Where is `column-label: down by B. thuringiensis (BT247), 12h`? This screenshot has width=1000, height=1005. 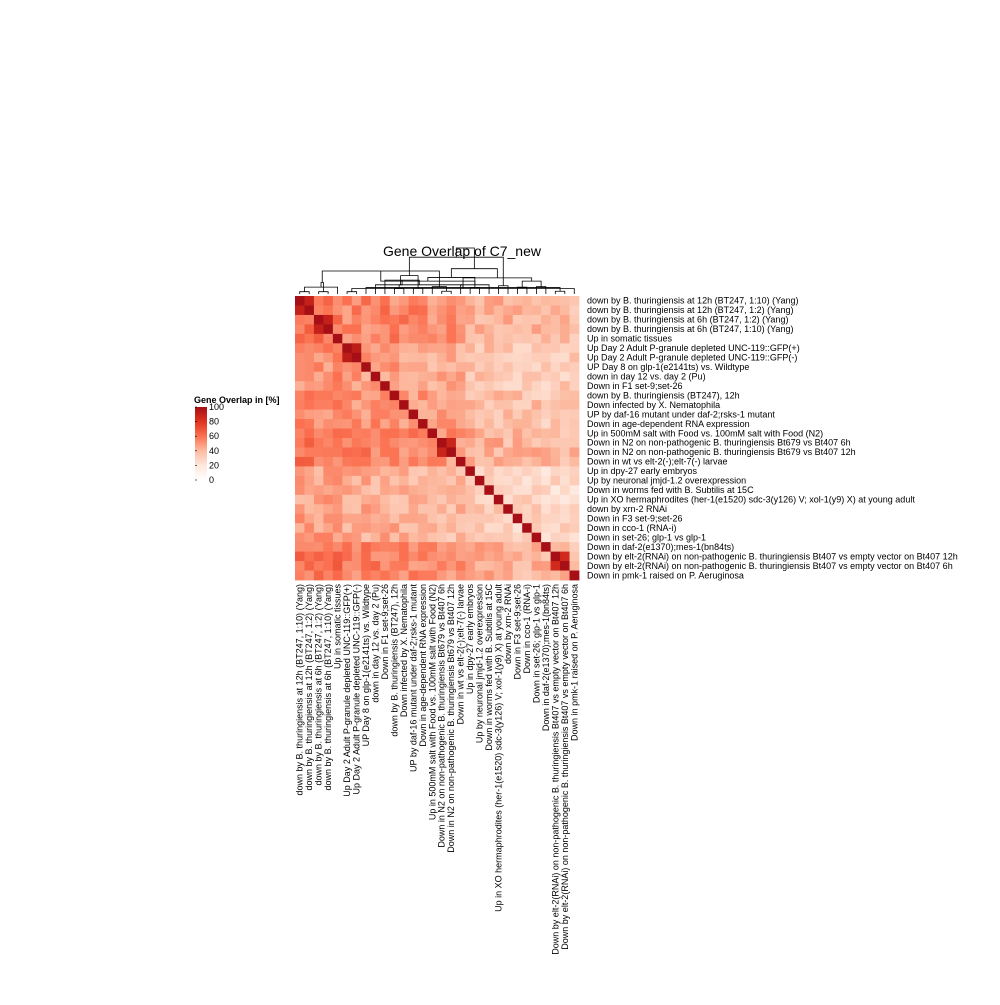
column-label: down by B. thuringiensis (BT247), 12h is located at coordinates (394, 660).